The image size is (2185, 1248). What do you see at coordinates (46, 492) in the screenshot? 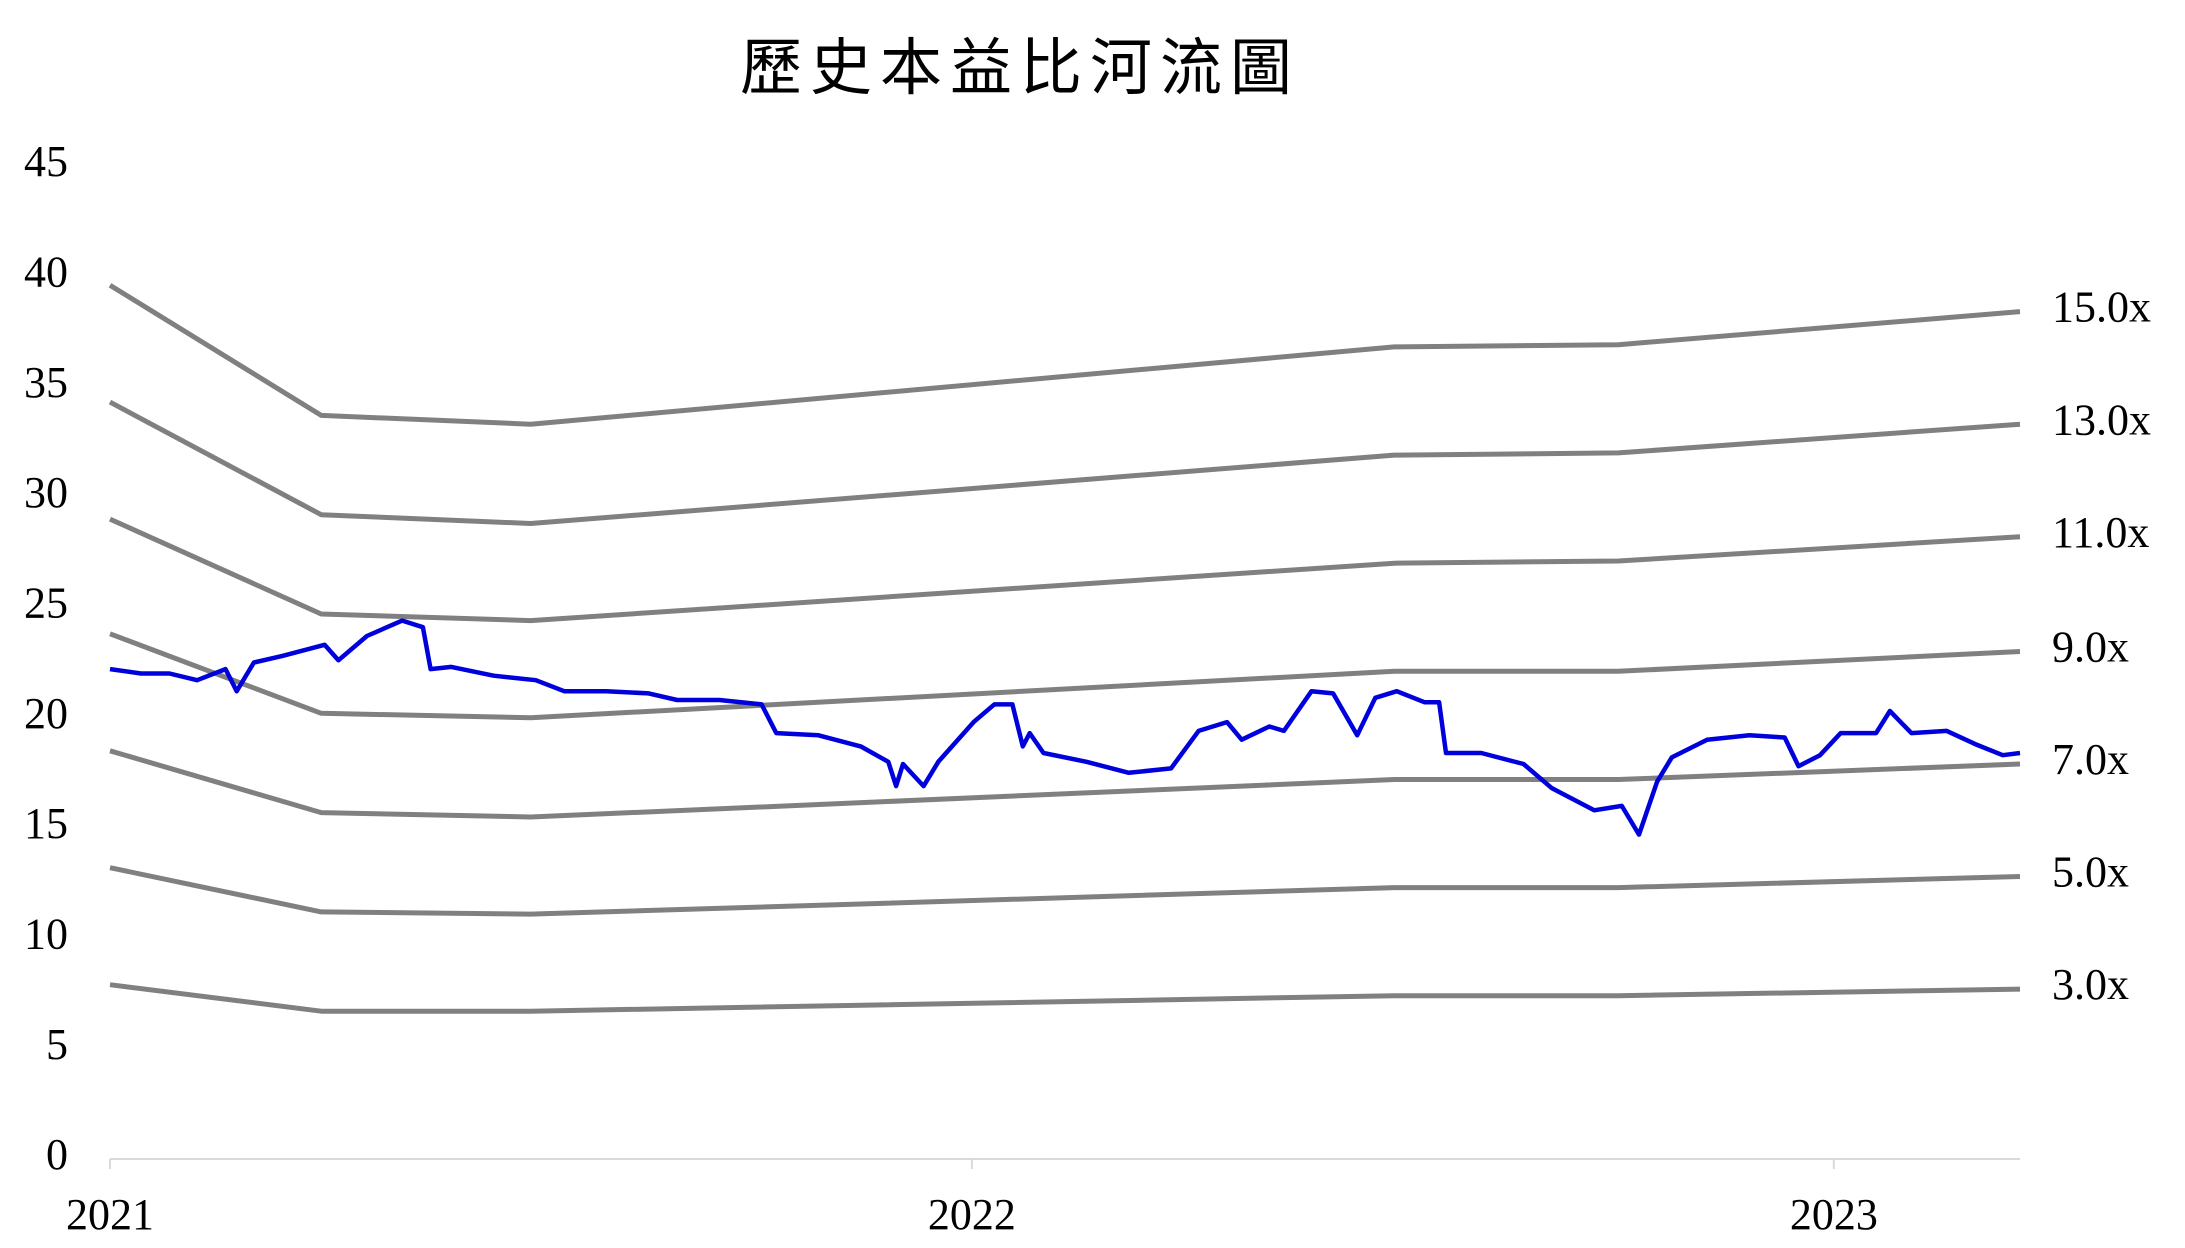
I see `y-tick-label: 30` at bounding box center [46, 492].